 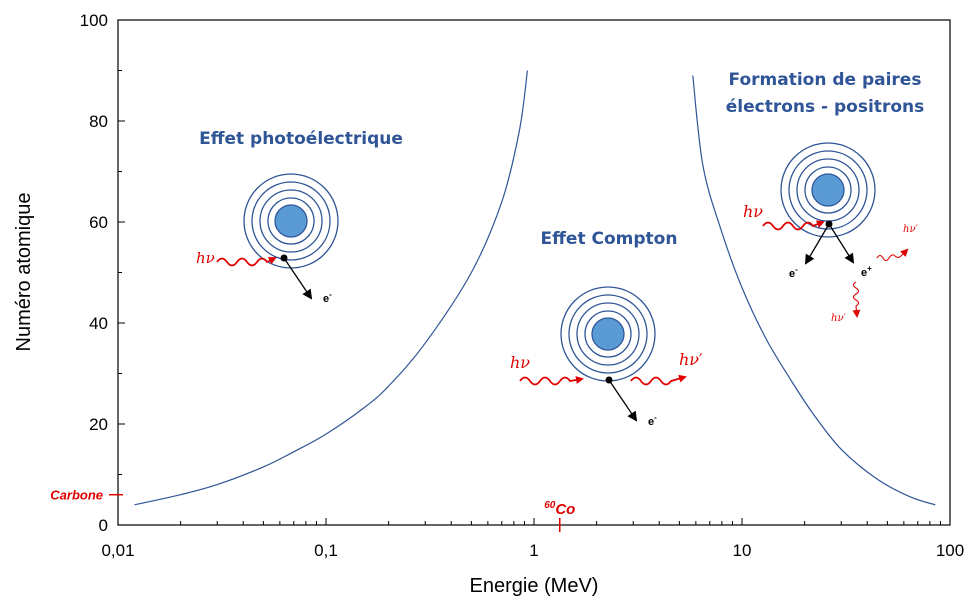 What do you see at coordinates (326, 550) in the screenshot?
I see `x-tick-label: 0,1` at bounding box center [326, 550].